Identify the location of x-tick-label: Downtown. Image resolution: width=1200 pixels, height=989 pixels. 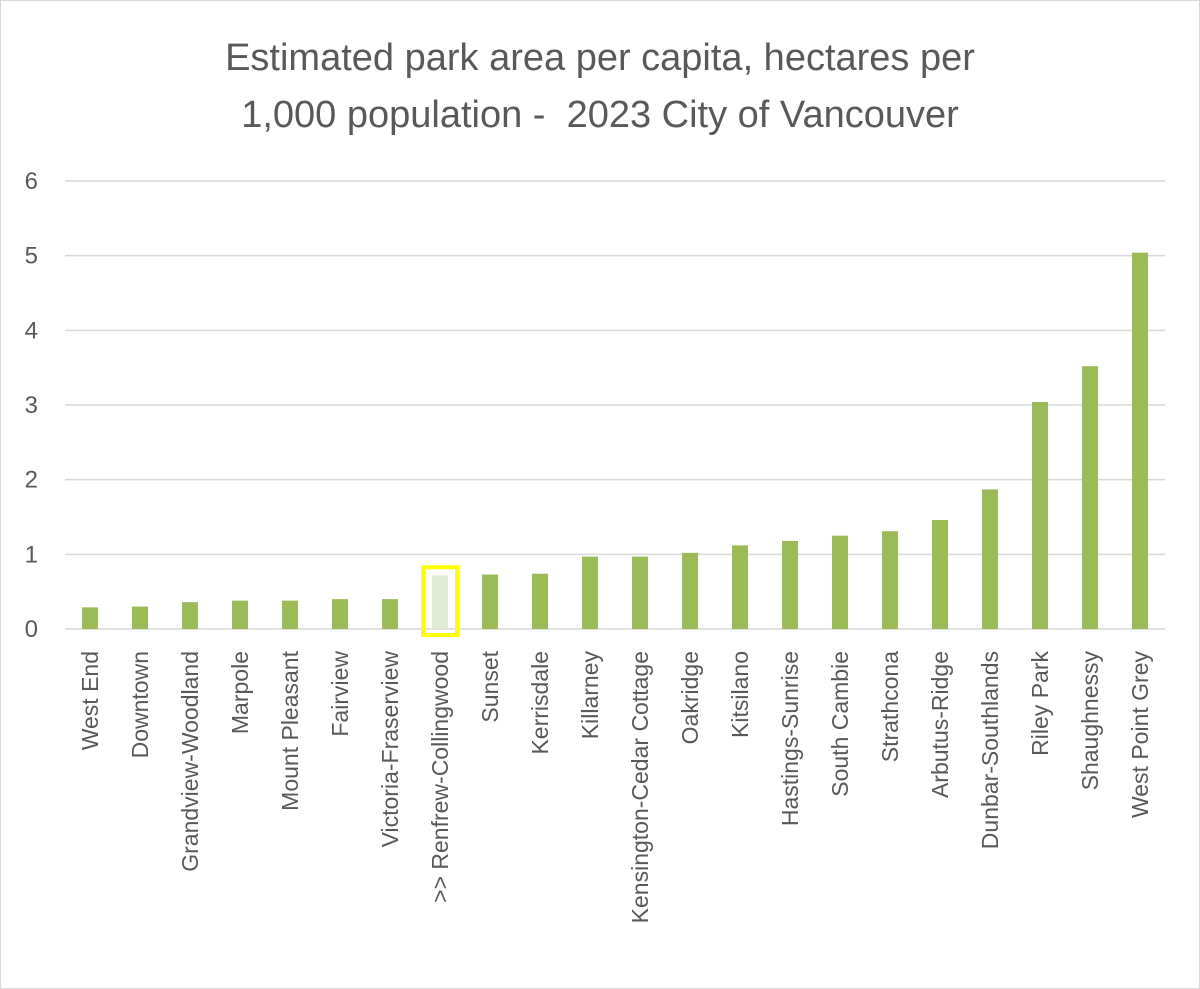
(140, 704).